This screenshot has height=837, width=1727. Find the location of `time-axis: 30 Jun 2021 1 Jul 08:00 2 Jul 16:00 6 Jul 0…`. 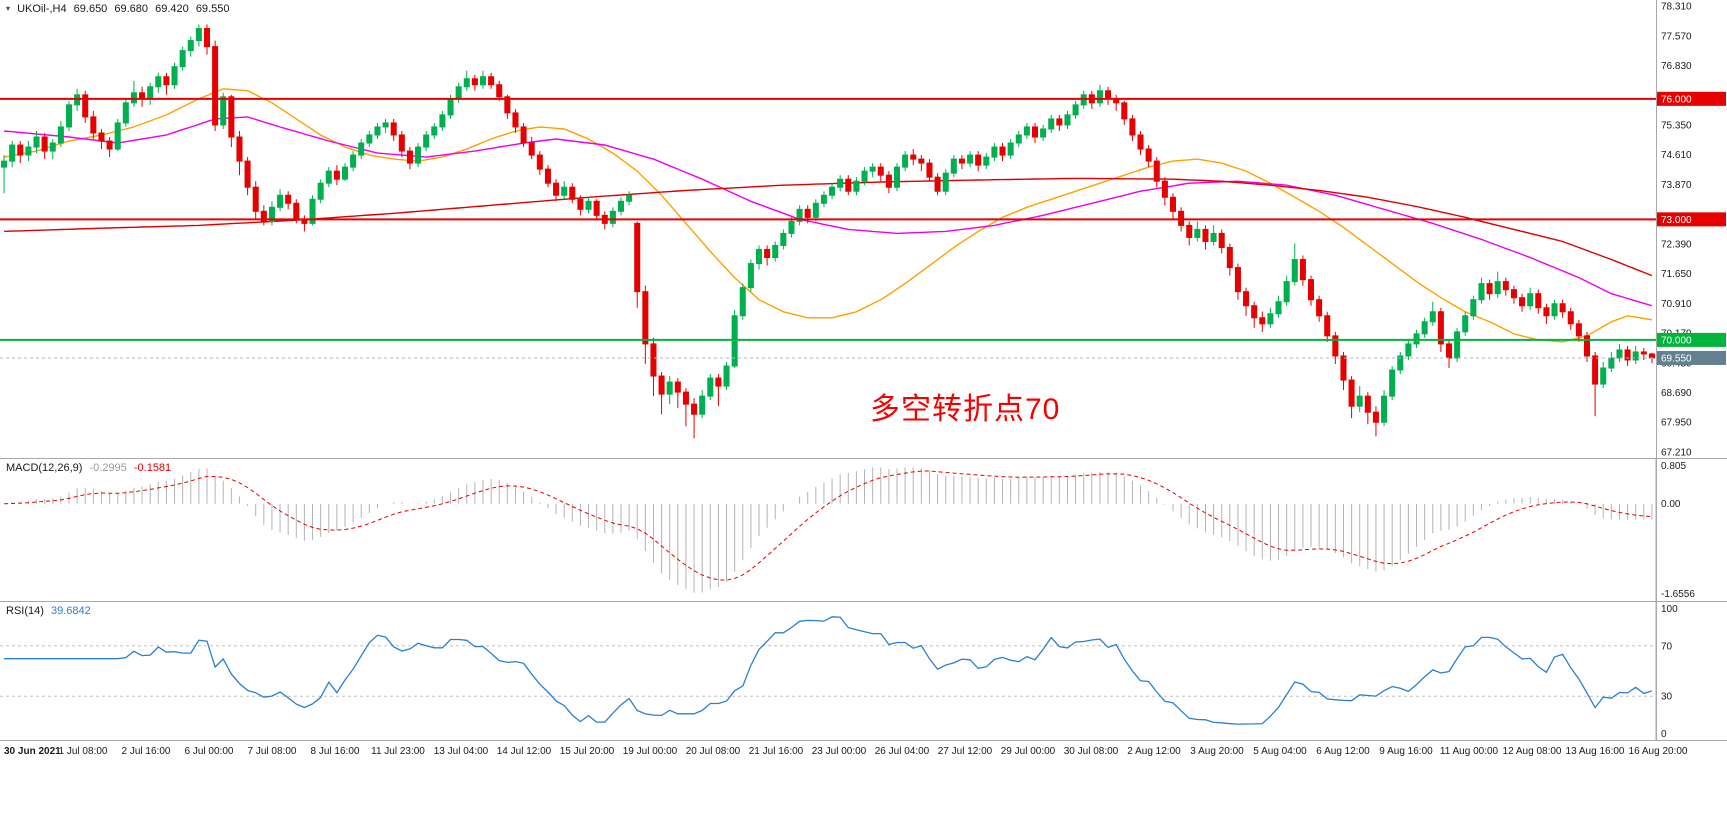

time-axis: 30 Jun 2021 1 Jul 08:00 2 Jul 16:00 6 Jul 0… is located at coordinates (863, 754).